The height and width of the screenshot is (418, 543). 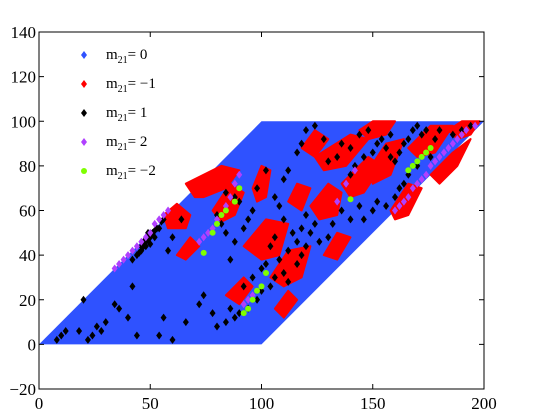 I want to click on x-tick-label: 50, so click(x=150, y=403).